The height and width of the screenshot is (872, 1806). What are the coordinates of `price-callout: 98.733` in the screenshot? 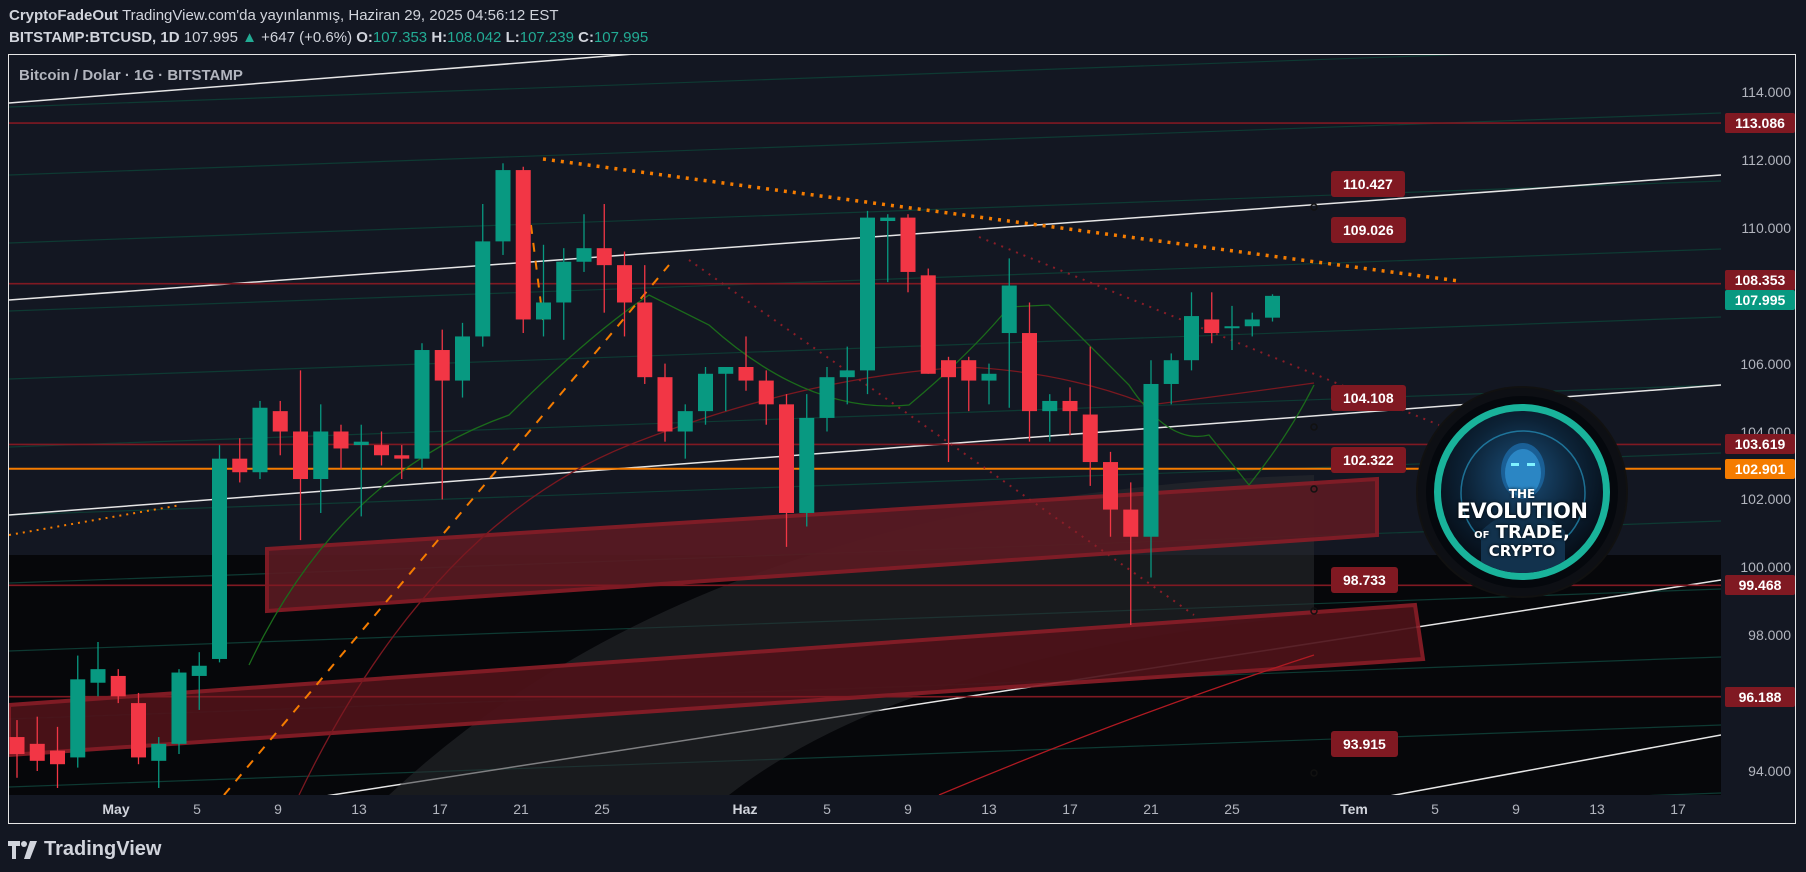 It's located at (1364, 580).